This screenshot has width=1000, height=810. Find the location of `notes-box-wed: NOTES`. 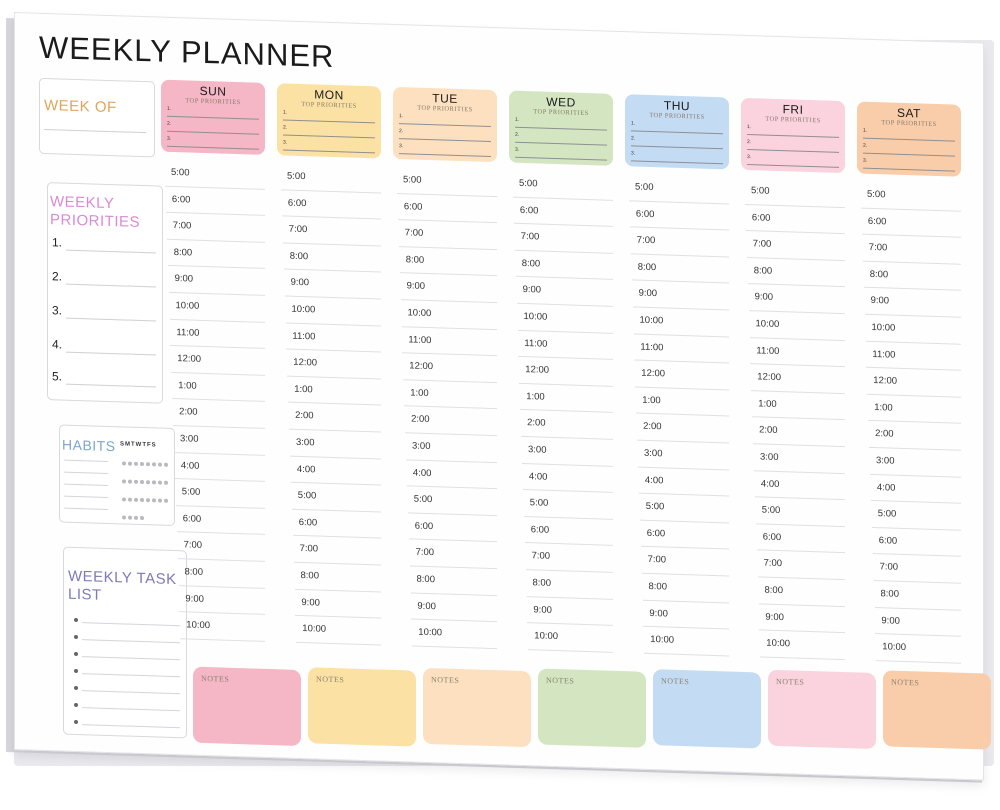

notes-box-wed: NOTES is located at coordinates (592, 708).